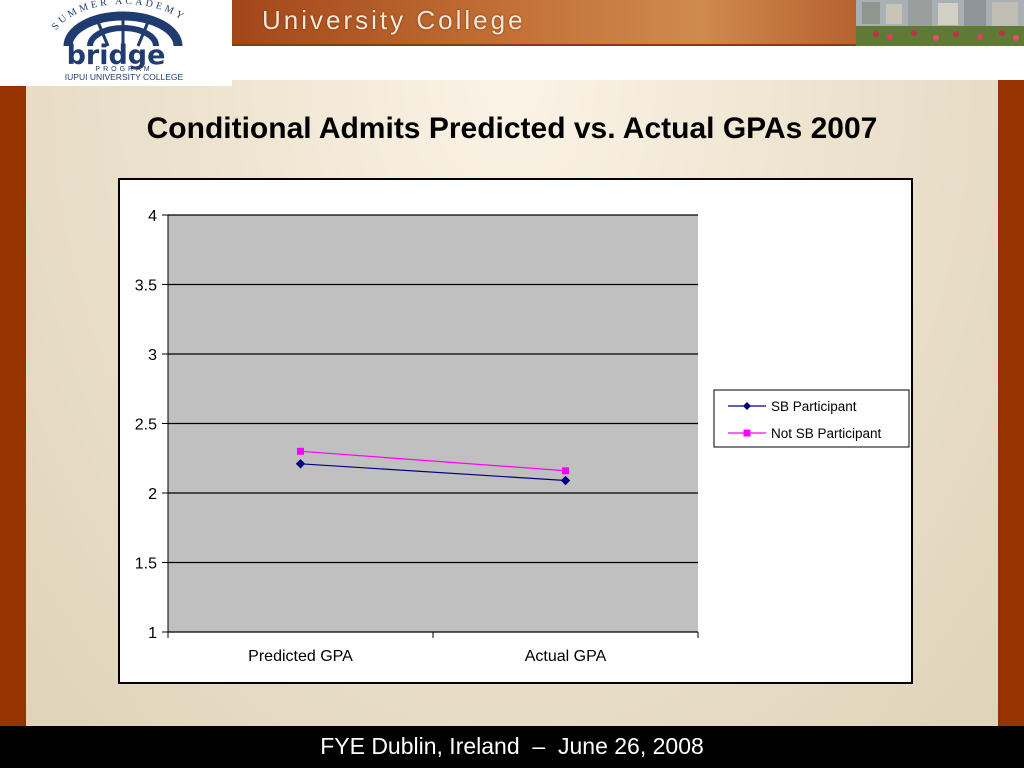 The height and width of the screenshot is (768, 1024). I want to click on logo-wordmark: bridge, so click(116, 55).